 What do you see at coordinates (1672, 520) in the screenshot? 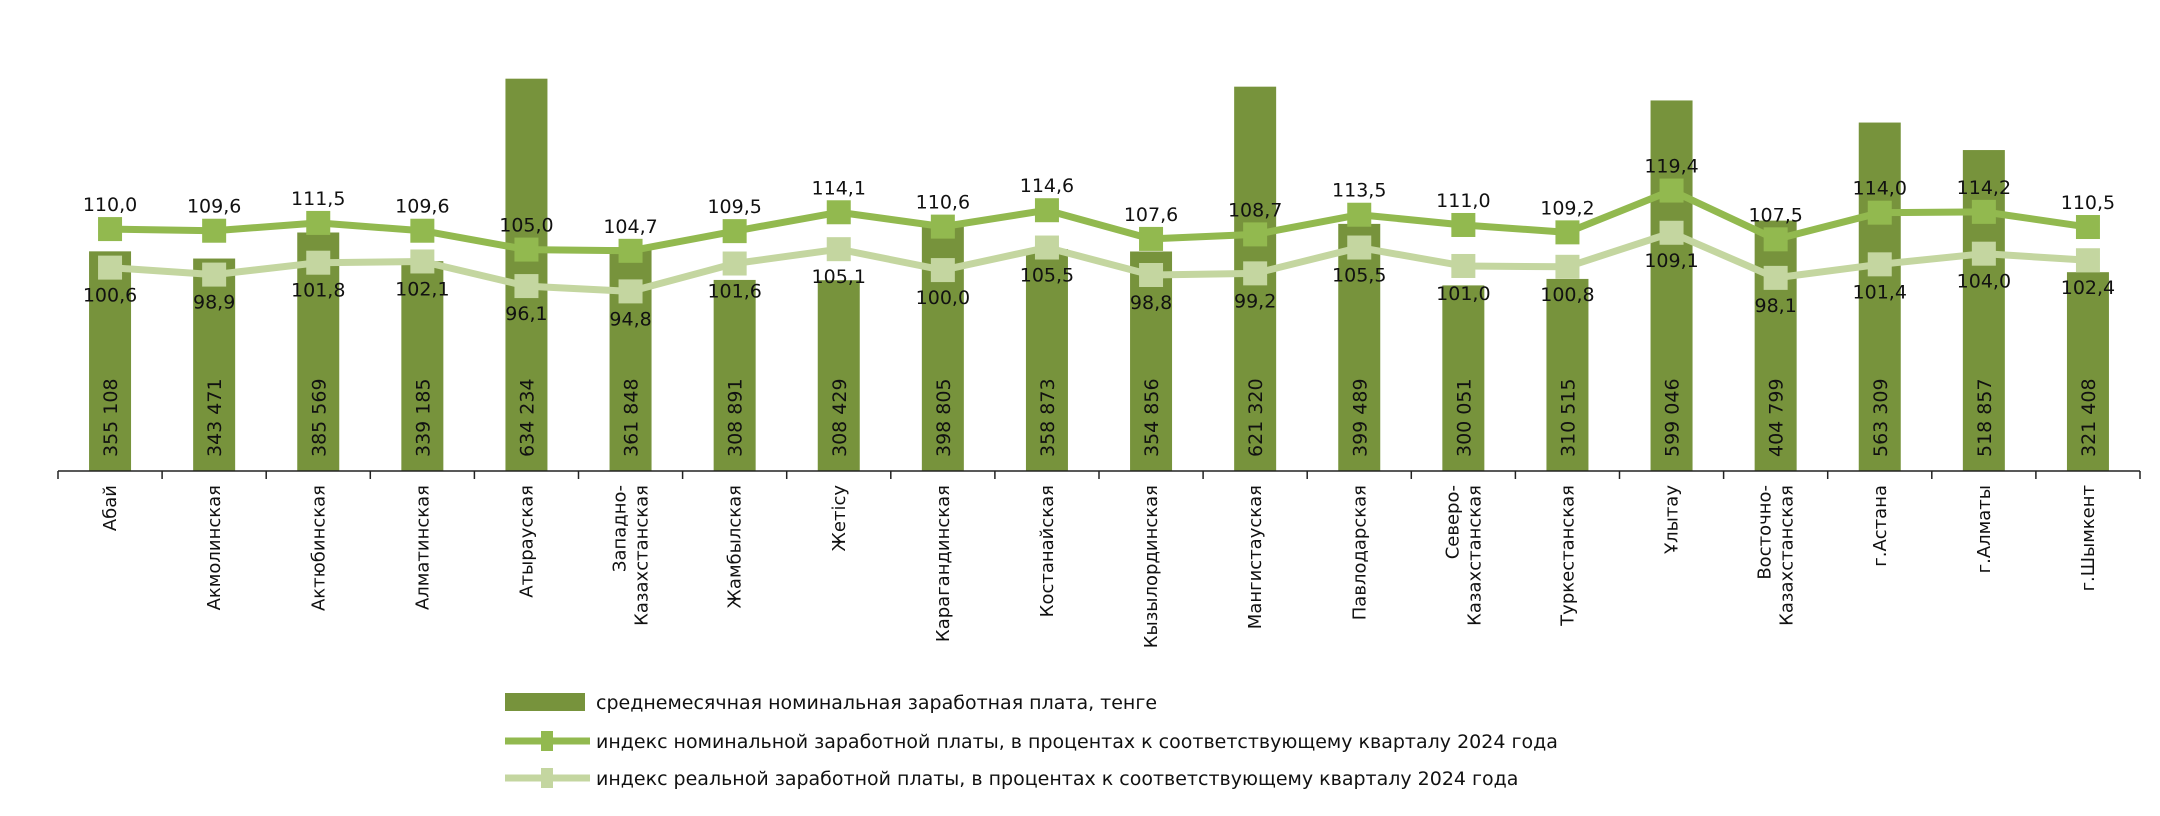
I see `category-label: Ұлытау` at bounding box center [1672, 520].